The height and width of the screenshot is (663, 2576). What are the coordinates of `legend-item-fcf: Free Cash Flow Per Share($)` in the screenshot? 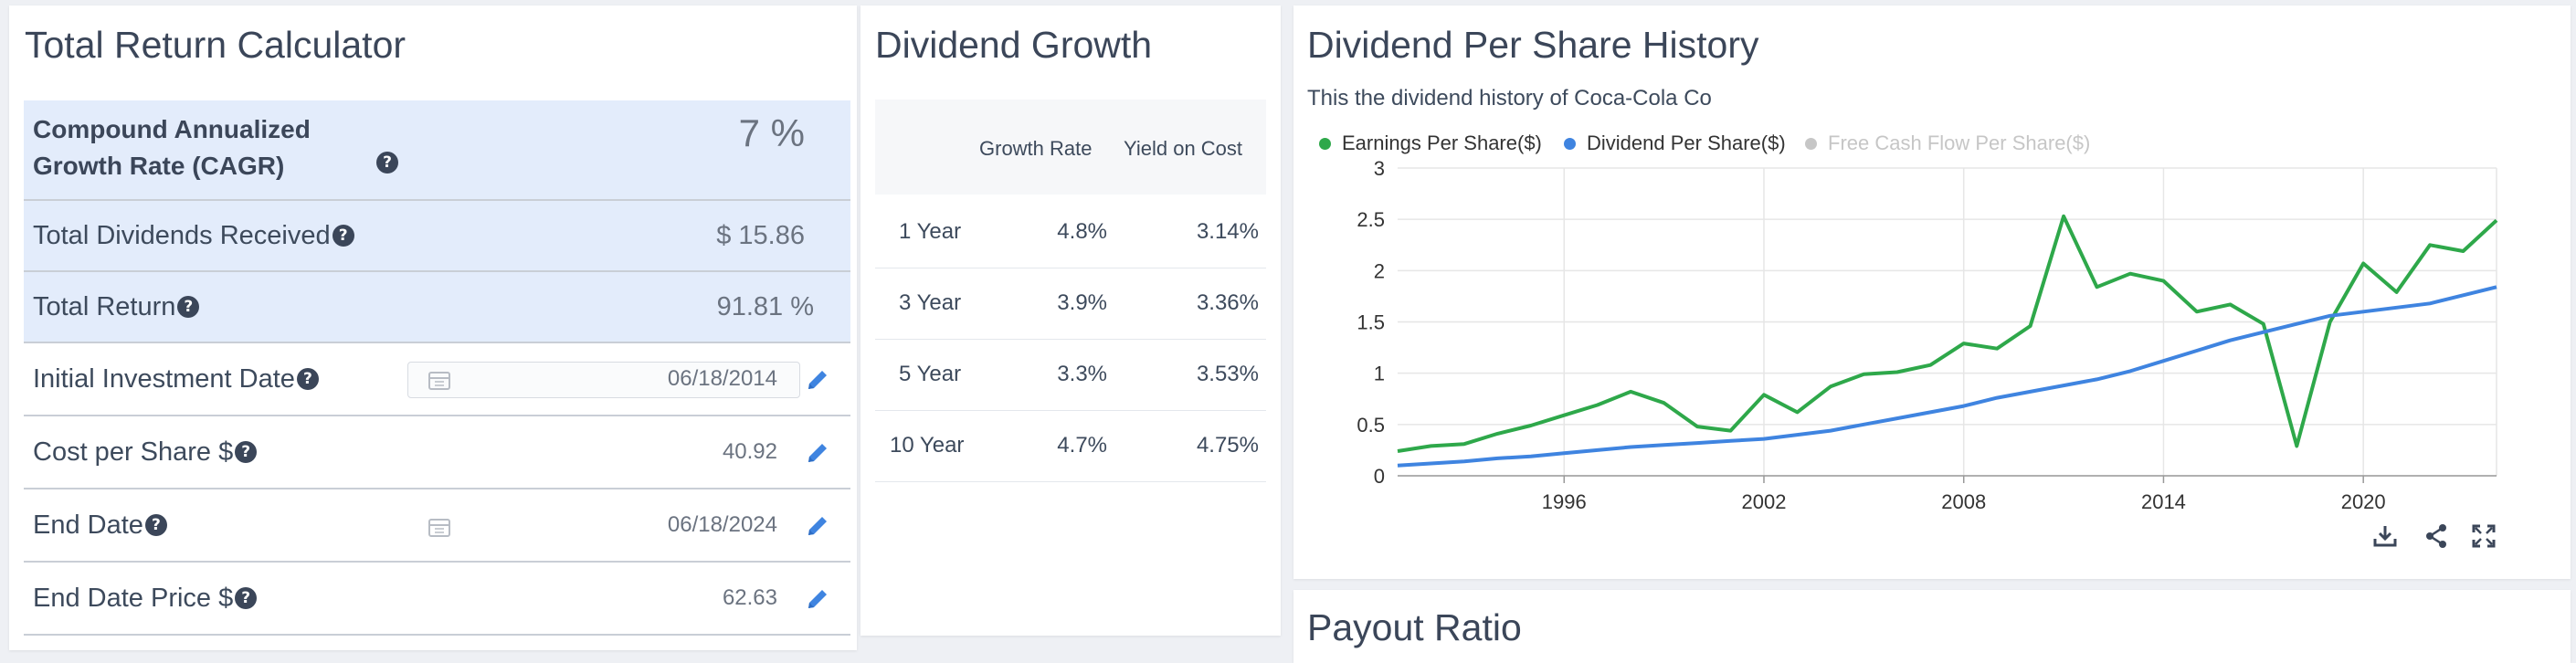 It's located at (1947, 143).